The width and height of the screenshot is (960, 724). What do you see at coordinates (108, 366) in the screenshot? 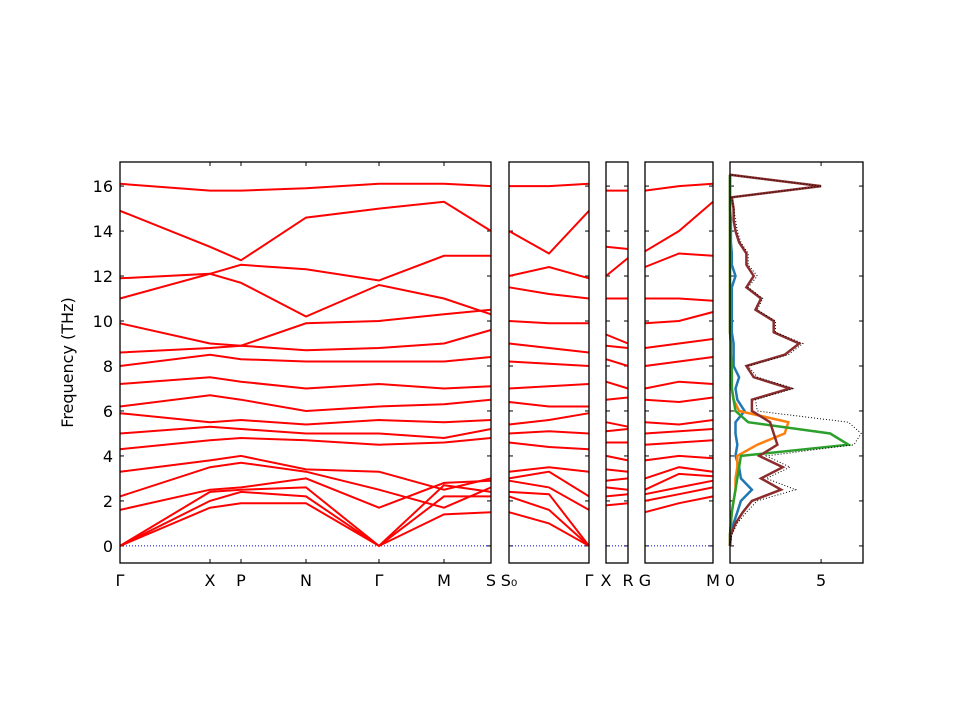
I see `y-tick-label: 8` at bounding box center [108, 366].